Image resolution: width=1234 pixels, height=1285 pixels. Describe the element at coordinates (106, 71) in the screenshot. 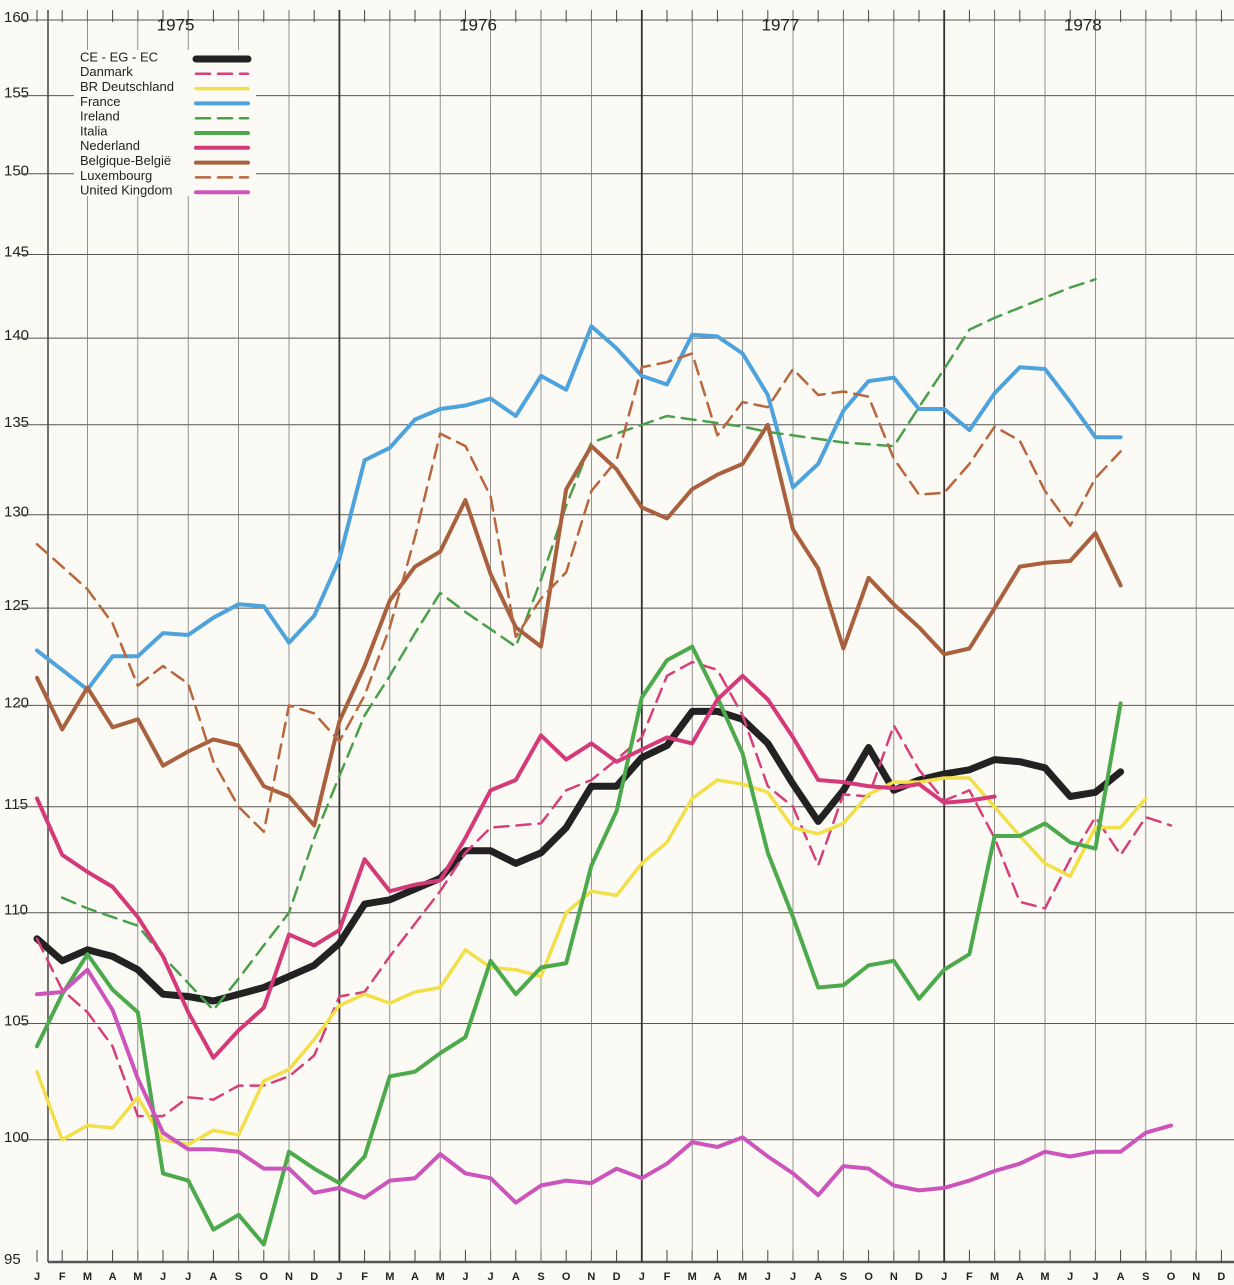

I see `legend-label: Danmark` at that location.